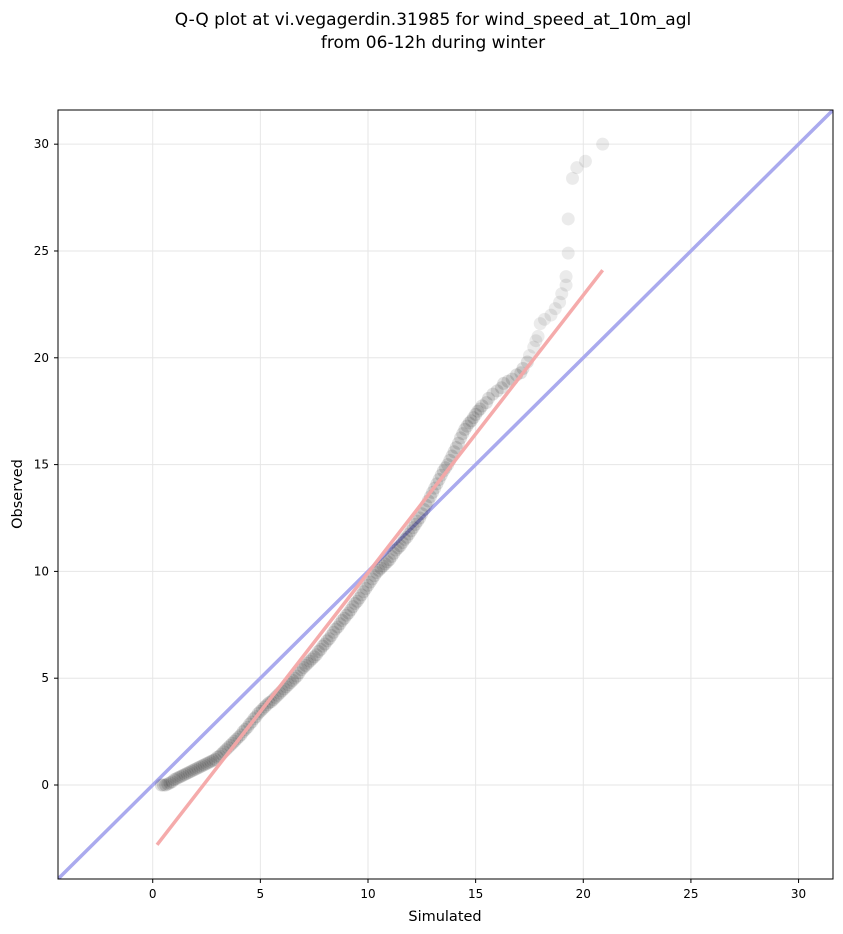 This screenshot has height=934, width=843. What do you see at coordinates (18, 494) in the screenshot?
I see `y-axis-label: Observed` at bounding box center [18, 494].